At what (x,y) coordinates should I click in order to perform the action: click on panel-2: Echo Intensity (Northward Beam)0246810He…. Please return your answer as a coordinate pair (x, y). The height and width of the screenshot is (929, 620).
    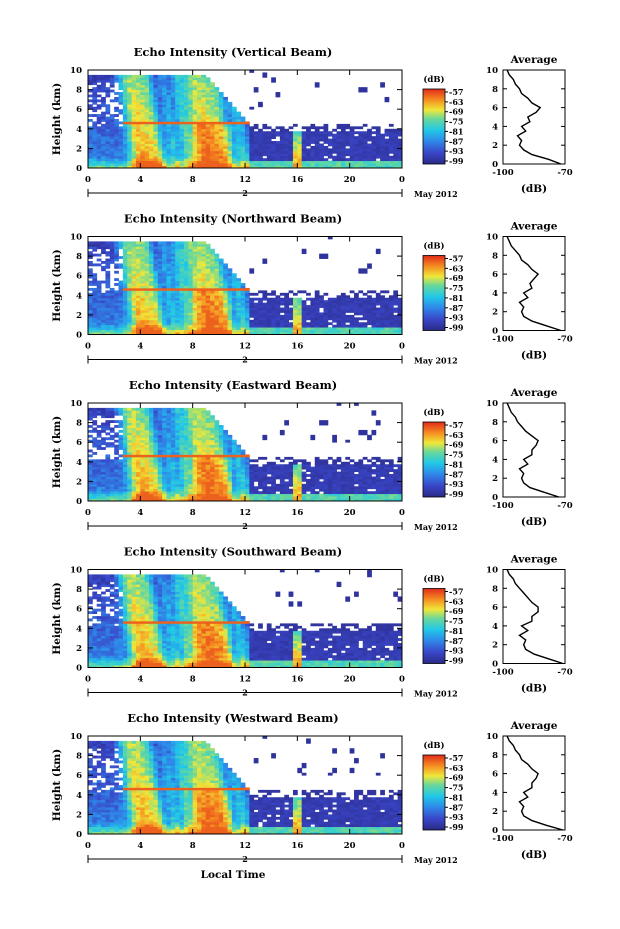
    Looking at the image, I should click on (312, 289).